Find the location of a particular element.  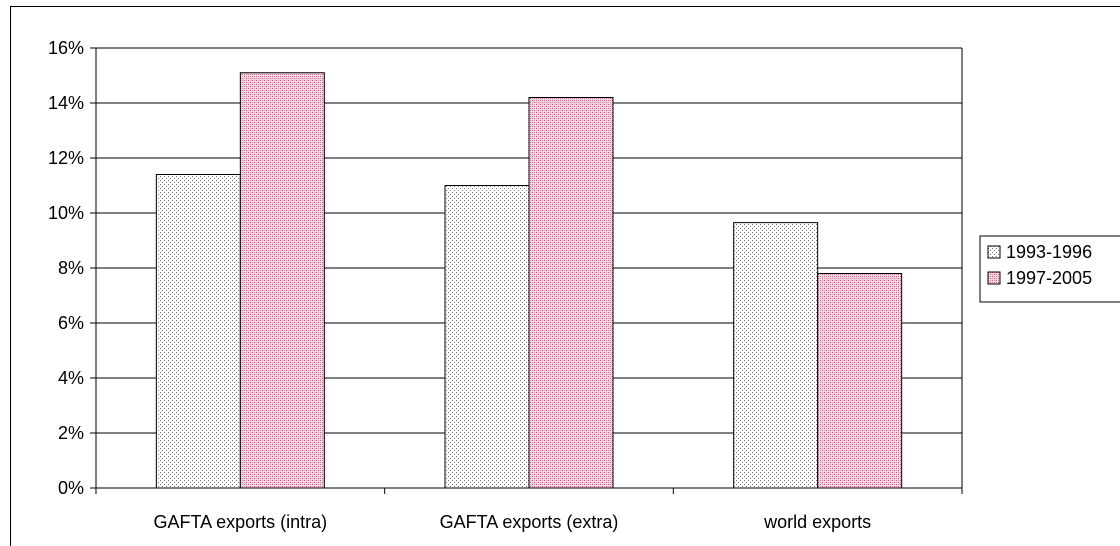

legend: 1993-1996 1997-2005 is located at coordinates (1049, 269).